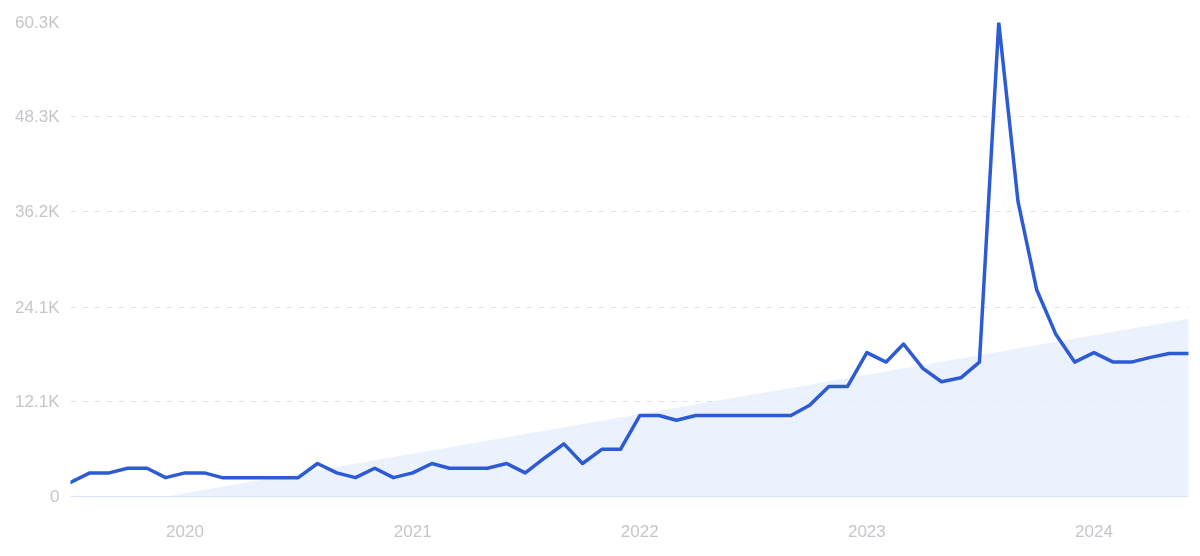 The width and height of the screenshot is (1200, 556). I want to click on y-tick-label: 12.1K, so click(38, 401).